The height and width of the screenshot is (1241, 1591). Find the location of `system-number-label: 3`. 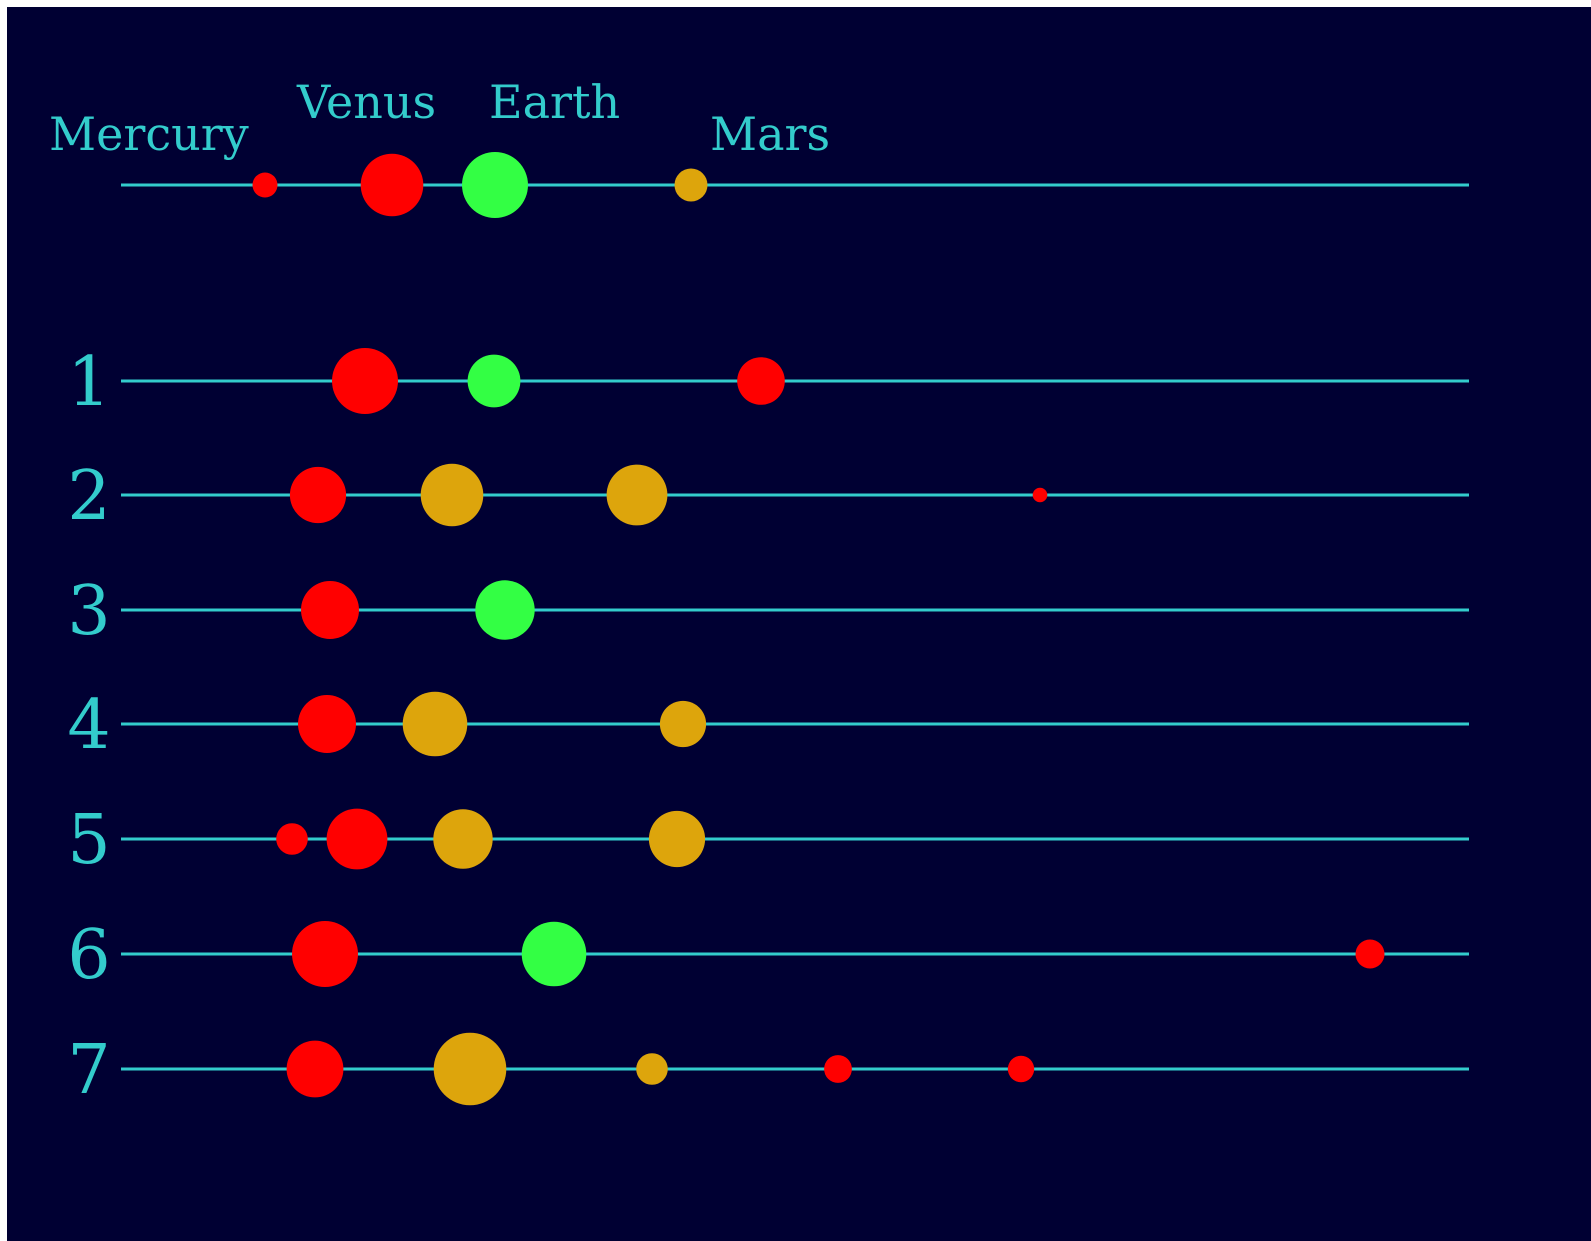

system-number-label: 3 is located at coordinates (88, 611).